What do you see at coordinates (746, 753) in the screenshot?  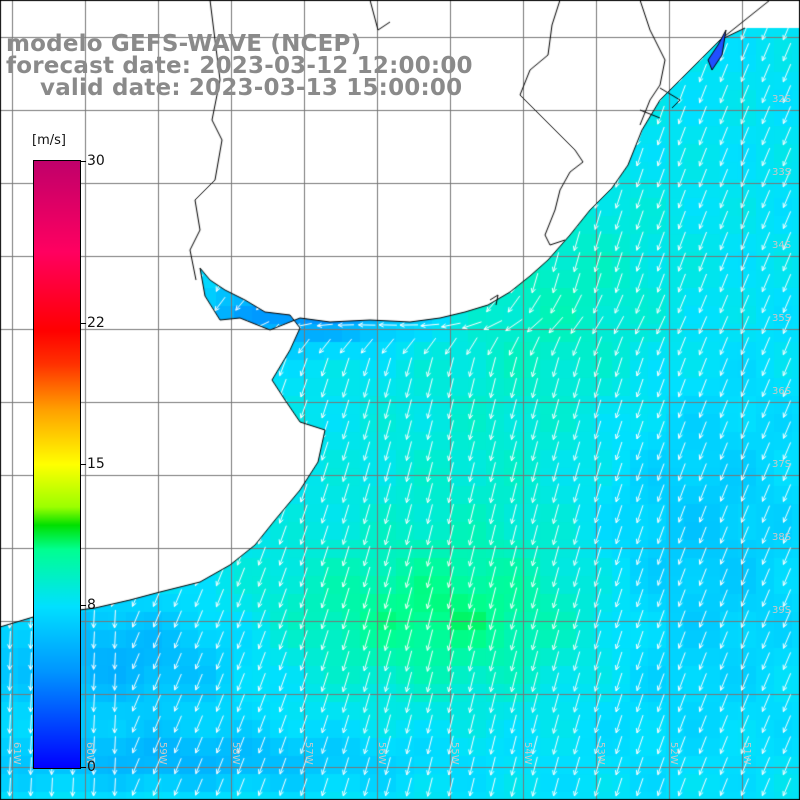 I see `longitude-label: 51W` at bounding box center [746, 753].